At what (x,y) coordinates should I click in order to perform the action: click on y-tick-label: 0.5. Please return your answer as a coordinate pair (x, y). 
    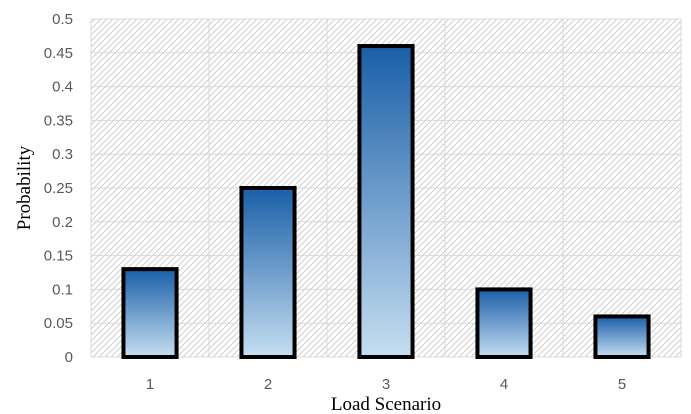
    Looking at the image, I should click on (62, 19).